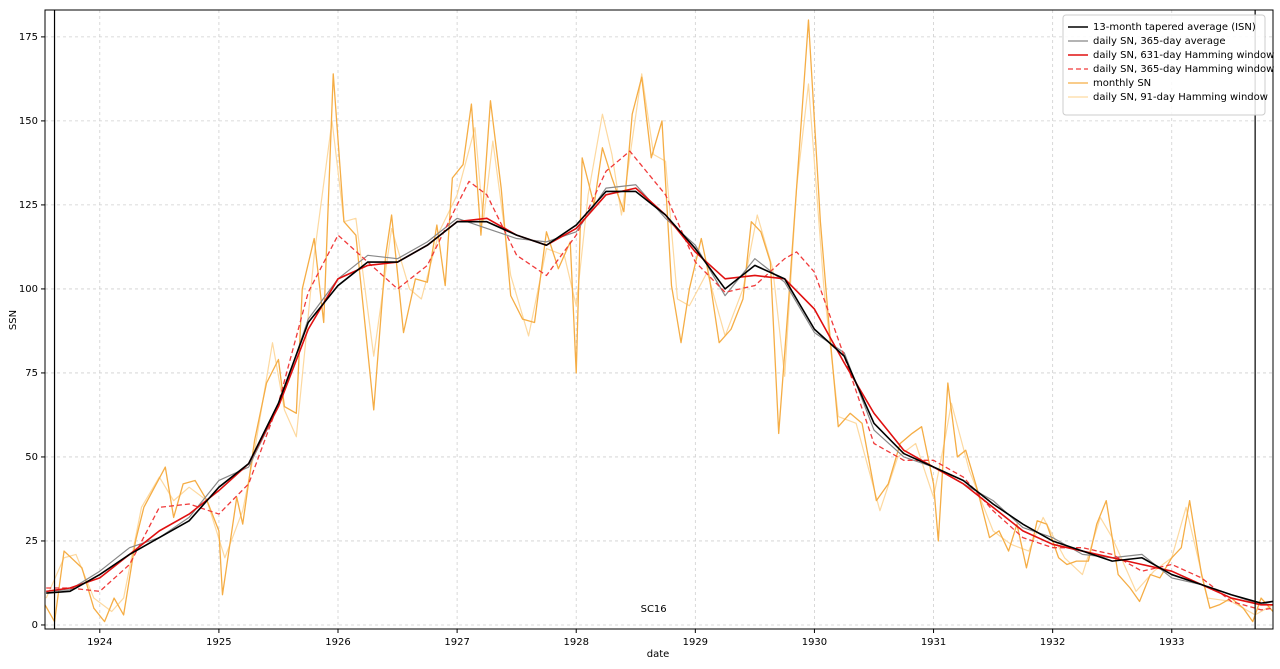 The image size is (1280, 669). Describe the element at coordinates (218, 642) in the screenshot. I see `x-tick-label: 1925` at that location.